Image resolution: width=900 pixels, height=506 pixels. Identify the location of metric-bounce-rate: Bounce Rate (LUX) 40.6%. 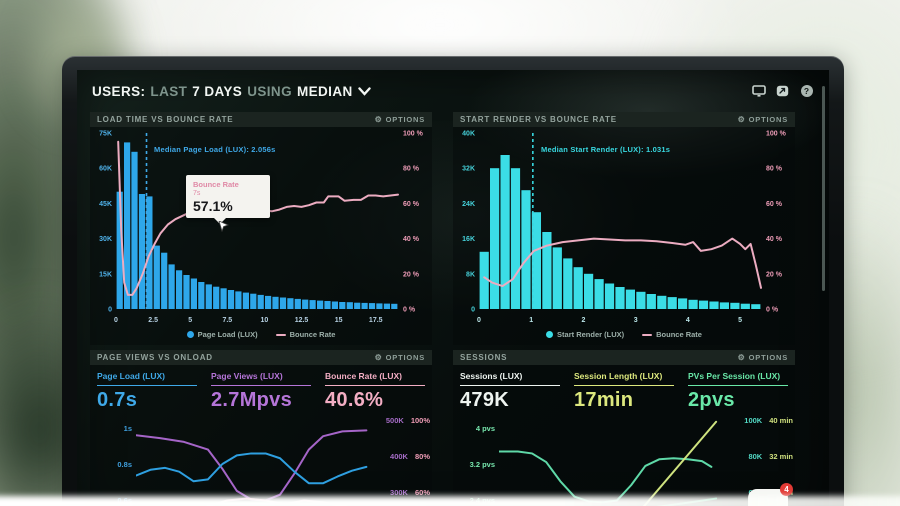
(375, 391).